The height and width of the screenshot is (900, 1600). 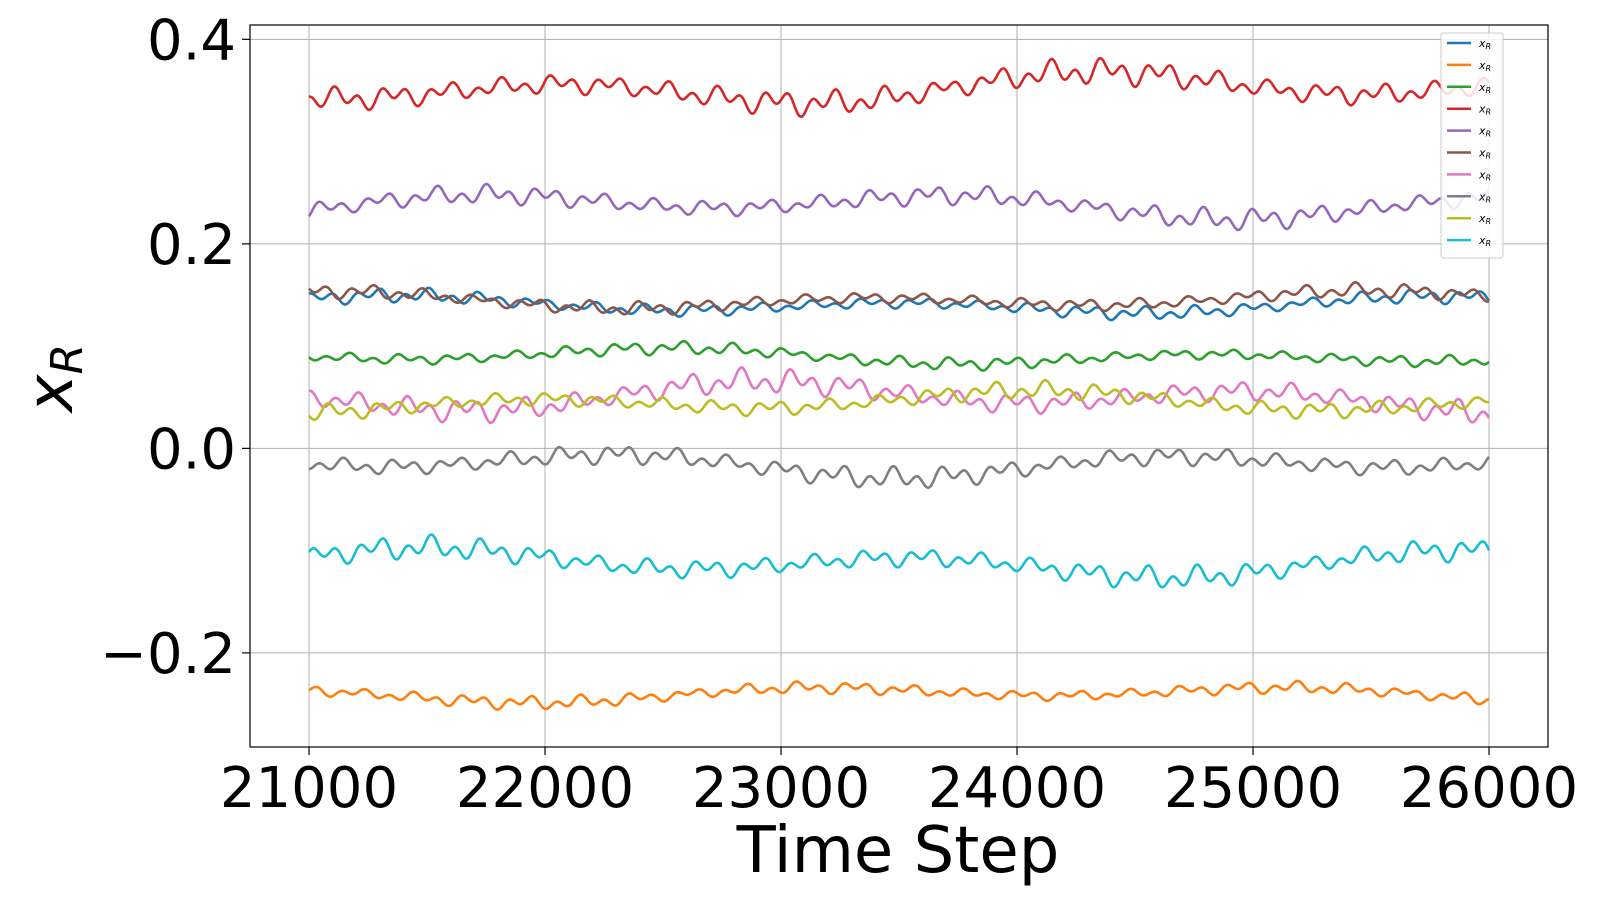 I want to click on x-axis-ticks: 21000 22000 23000 24000 25000 26000, so click(x=899, y=784).